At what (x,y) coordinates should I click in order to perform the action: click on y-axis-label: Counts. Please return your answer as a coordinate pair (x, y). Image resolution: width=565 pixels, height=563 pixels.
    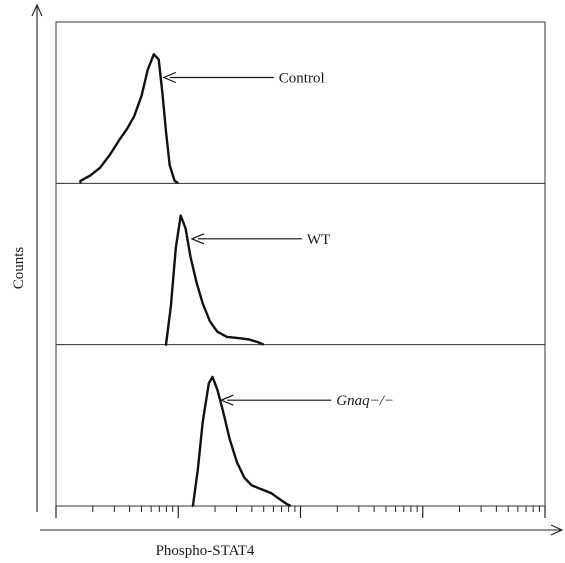
    Looking at the image, I should click on (19, 268).